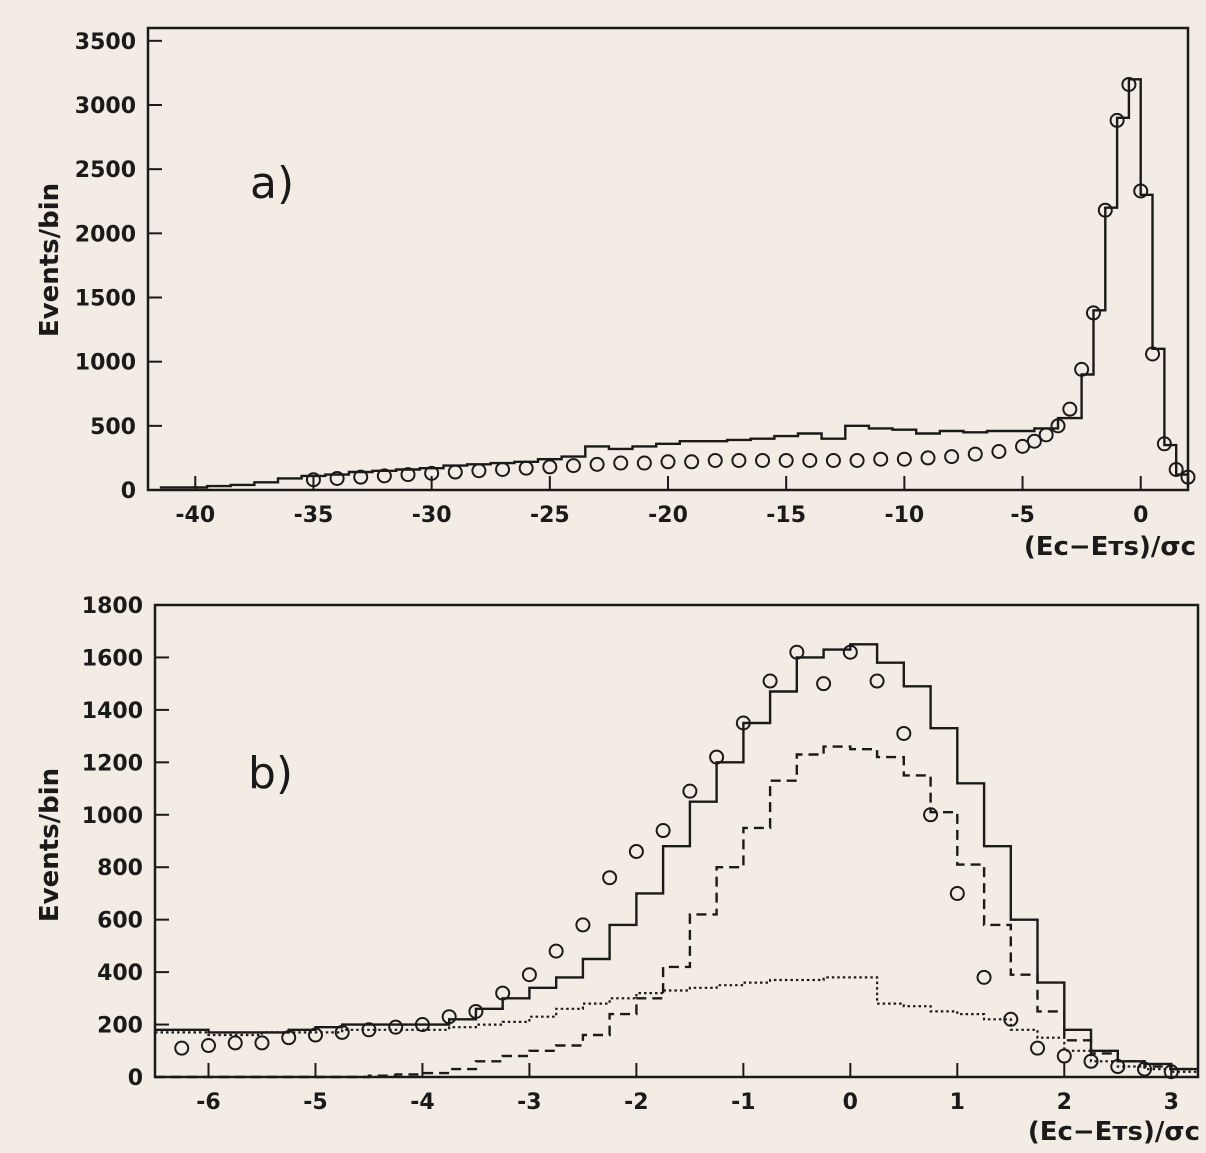 The width and height of the screenshot is (1206, 1153). What do you see at coordinates (120, 1026) in the screenshot?
I see `y-tick-label: 200` at bounding box center [120, 1026].